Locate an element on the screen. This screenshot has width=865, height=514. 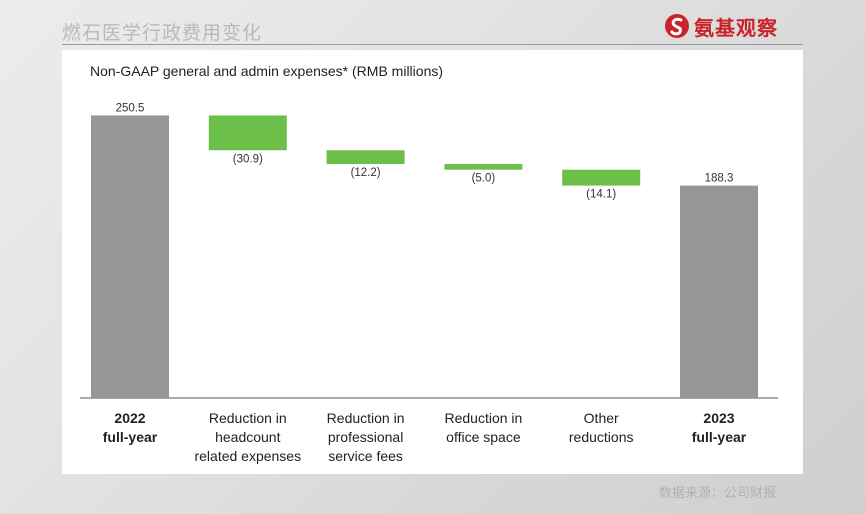
category-label-line: headcount is located at coordinates (248, 437).